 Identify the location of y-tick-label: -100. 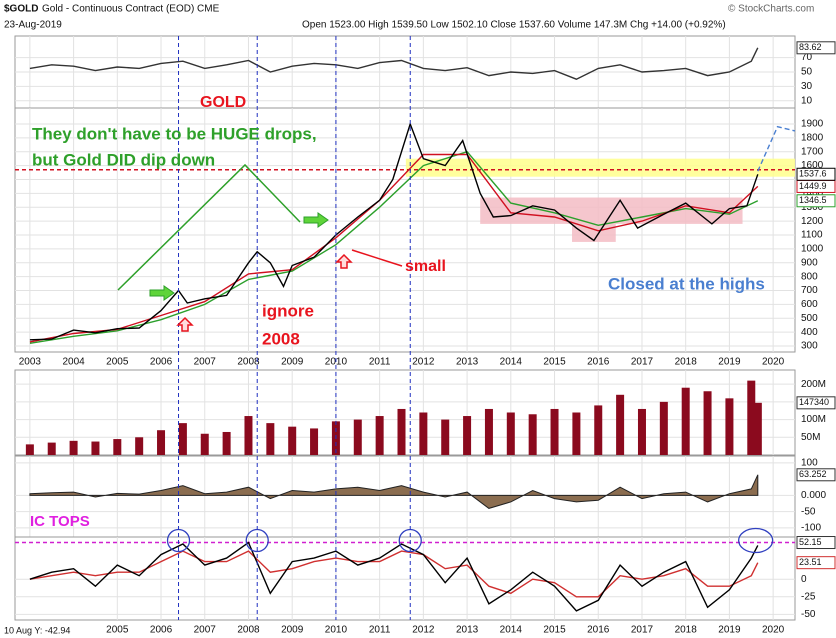
(811, 528).